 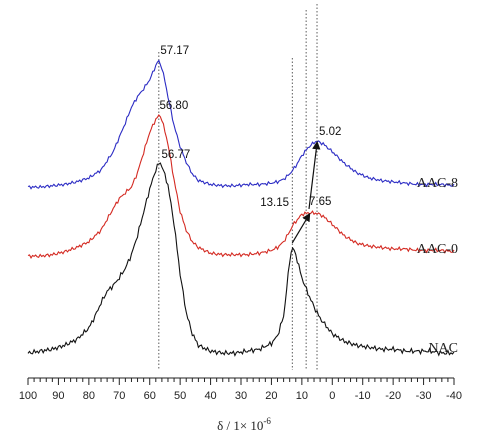 What do you see at coordinates (150, 396) in the screenshot?
I see `x-tick-label: 60` at bounding box center [150, 396].